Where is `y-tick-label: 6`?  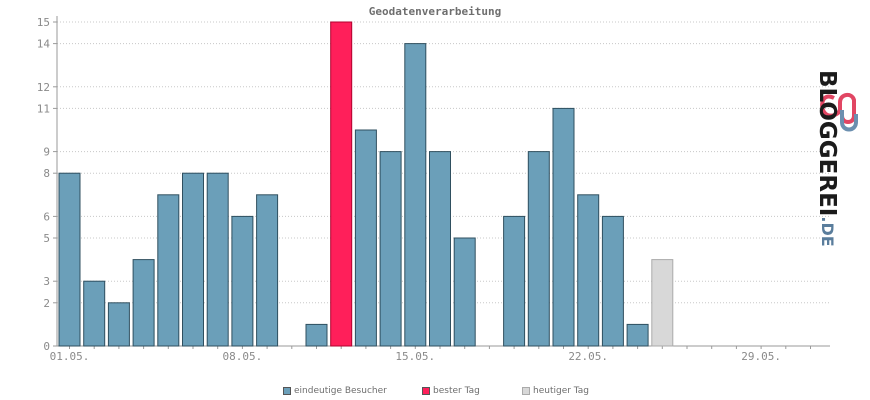 y-tick-label: 6 is located at coordinates (46, 216).